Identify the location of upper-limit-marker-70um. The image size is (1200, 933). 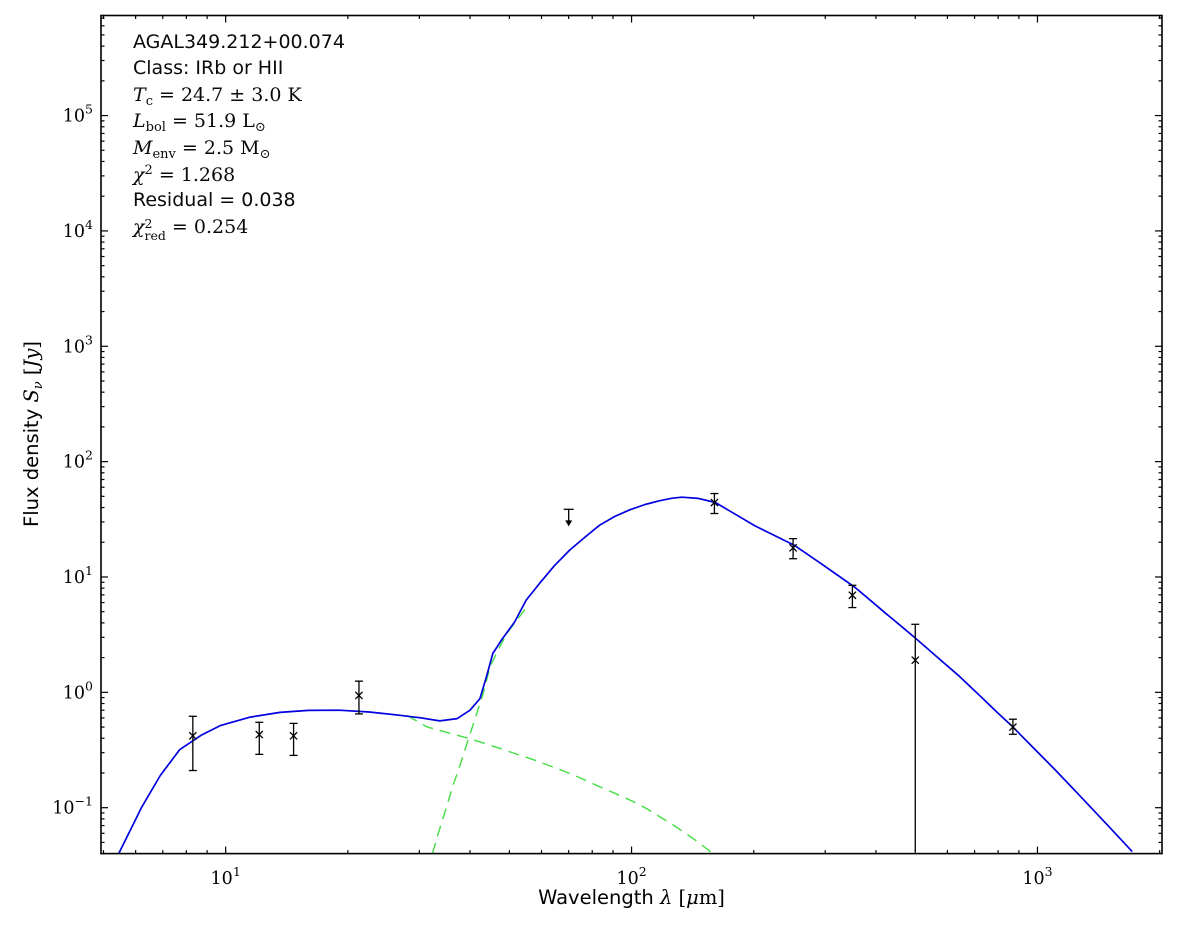
(568, 517).